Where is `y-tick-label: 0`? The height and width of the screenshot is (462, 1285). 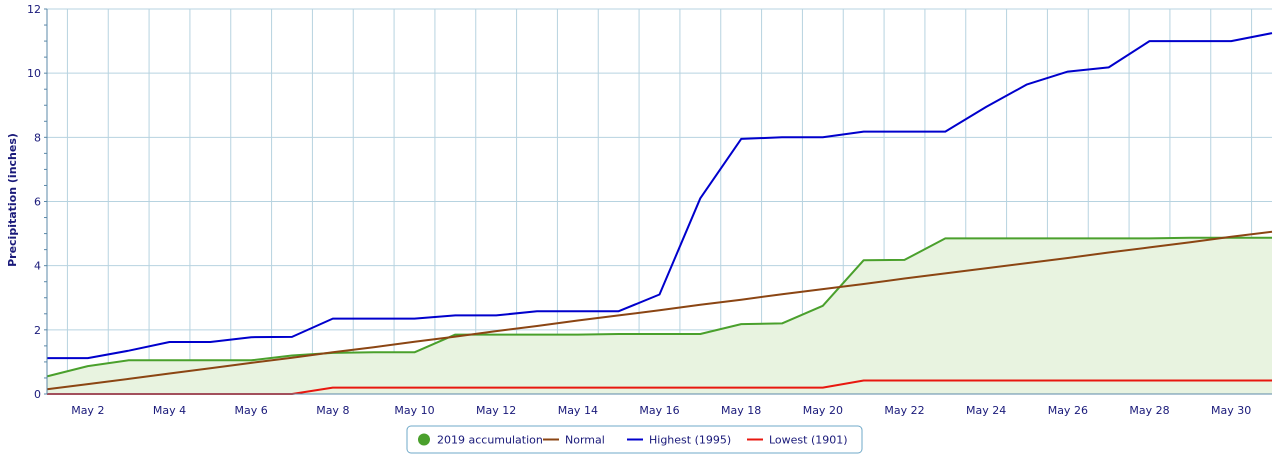
y-tick-label: 0 is located at coordinates (37, 394).